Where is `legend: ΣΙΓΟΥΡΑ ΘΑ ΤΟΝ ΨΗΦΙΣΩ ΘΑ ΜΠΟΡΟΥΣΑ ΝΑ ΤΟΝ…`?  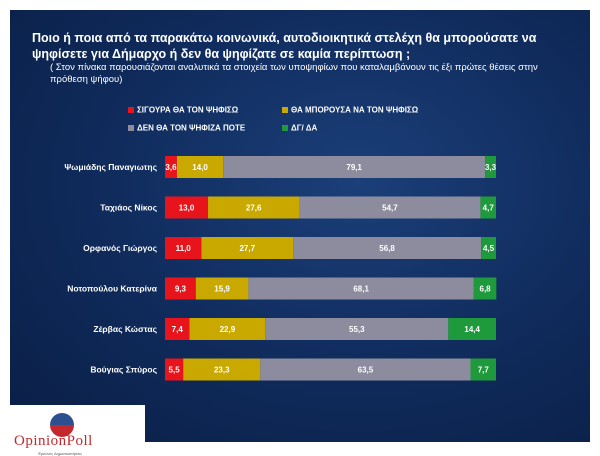 legend: ΣΙΓΟΥΡΑ ΘΑ ΤΟΝ ΨΗΦΙΣΩ ΘΑ ΜΠΟΡΟΥΣΑ ΝΑ ΤΟΝ… is located at coordinates (300, 121).